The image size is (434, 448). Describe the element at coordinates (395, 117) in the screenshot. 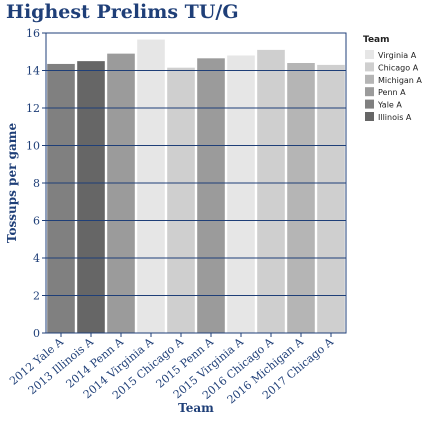

I see `legend-label: Illinois A` at that location.